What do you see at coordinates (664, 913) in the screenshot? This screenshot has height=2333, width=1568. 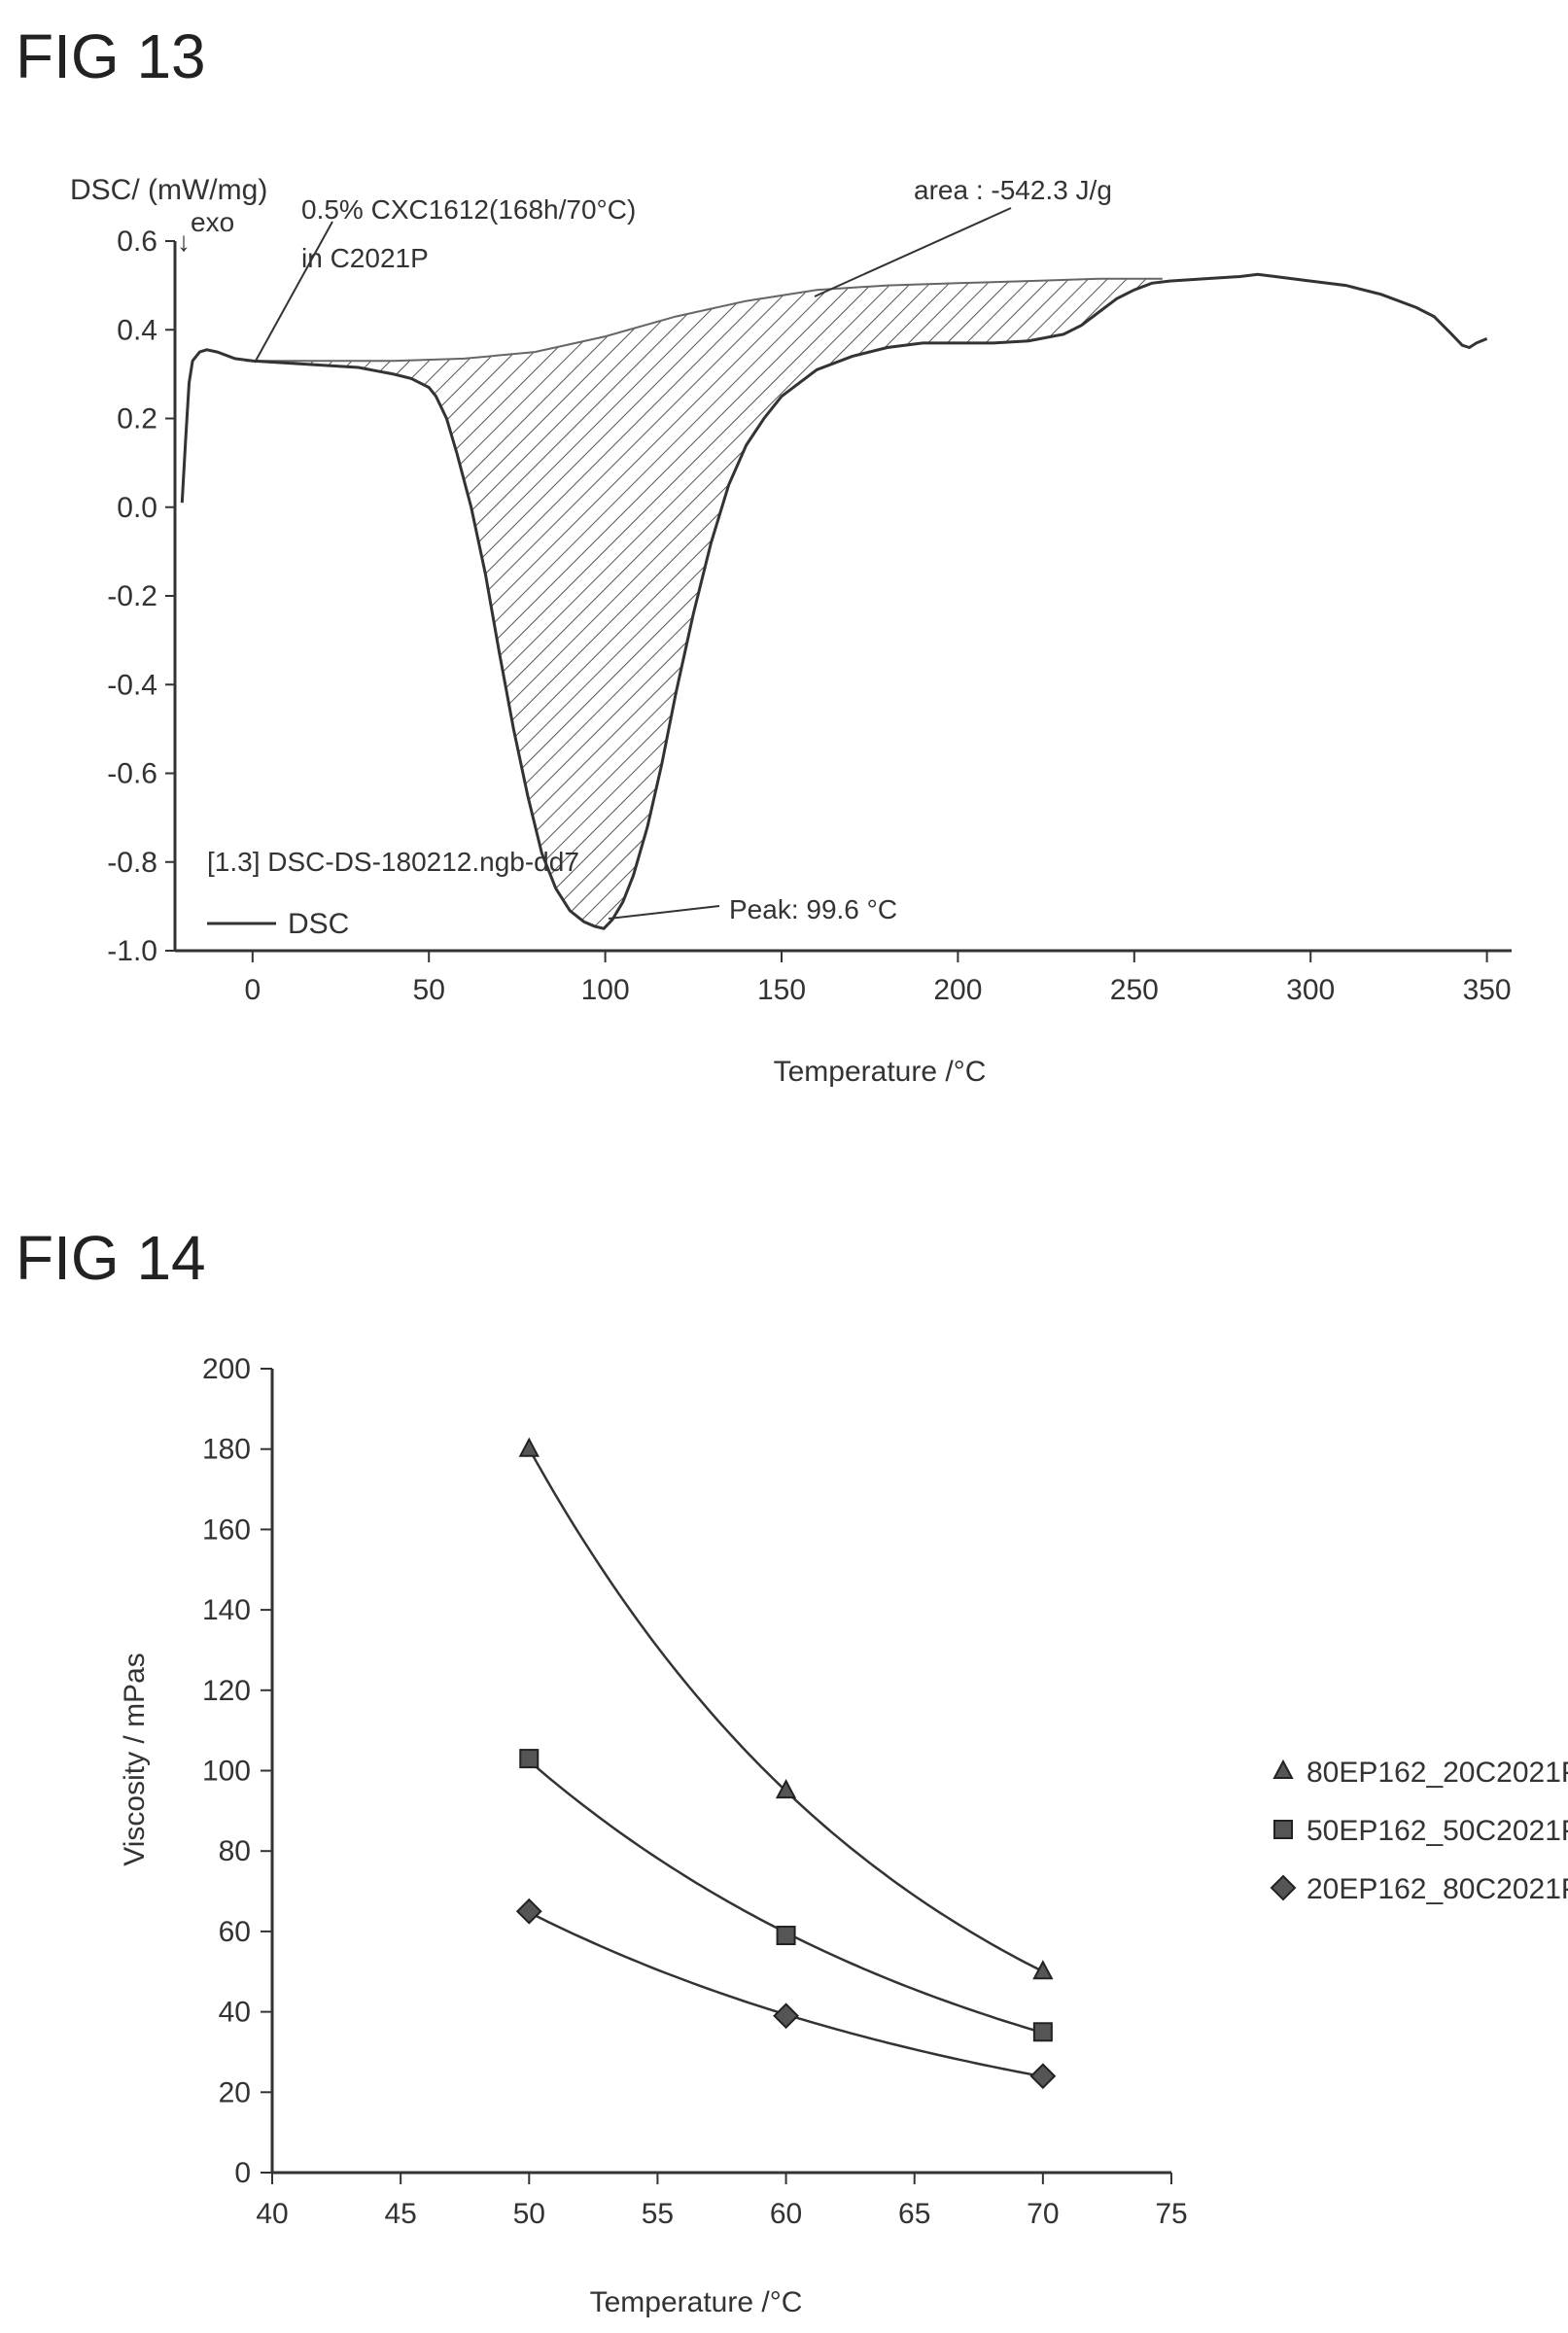 I see `fig13-peak-leader-line` at bounding box center [664, 913].